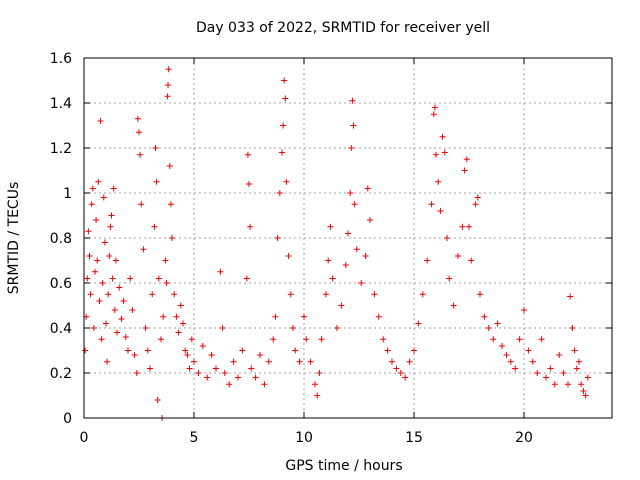 The height and width of the screenshot is (480, 640). I want to click on y-tick-label: 1, so click(67, 194).